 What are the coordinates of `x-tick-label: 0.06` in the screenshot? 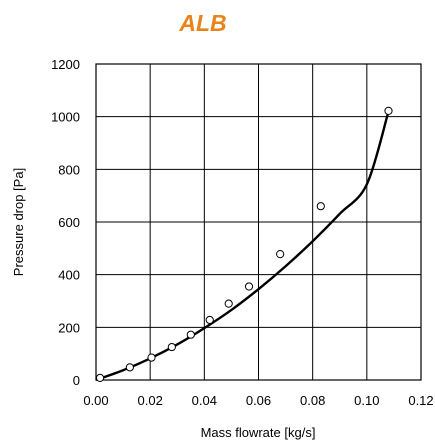 It's located at (258, 400).